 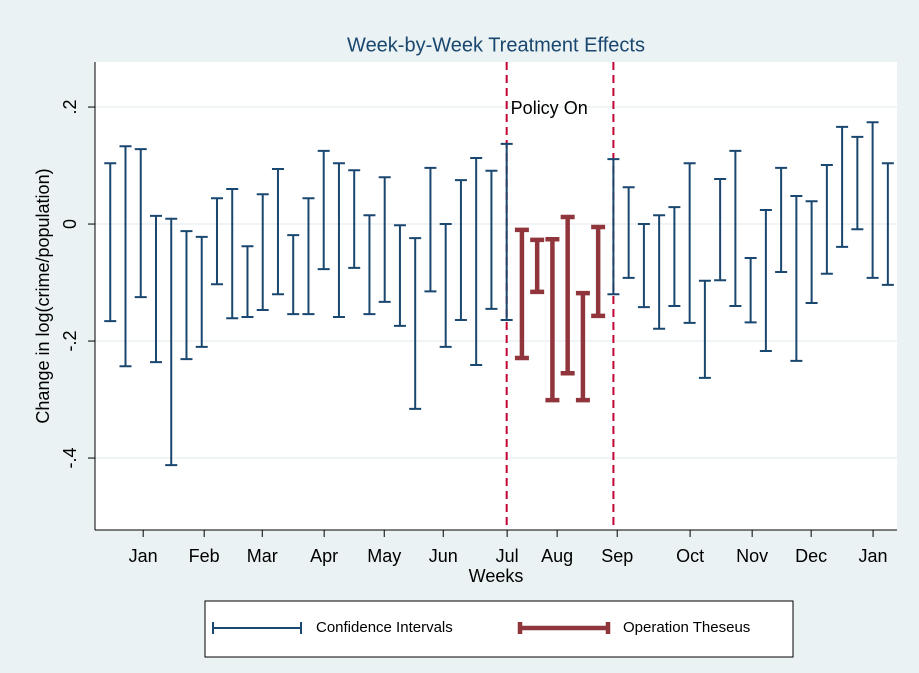 I want to click on legend-box, so click(x=499, y=629).